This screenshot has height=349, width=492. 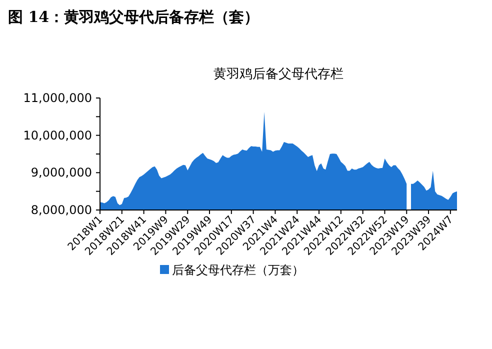 What do you see at coordinates (61, 173) in the screenshot?
I see `y-tick-label: 9,000,000` at bounding box center [61, 173].